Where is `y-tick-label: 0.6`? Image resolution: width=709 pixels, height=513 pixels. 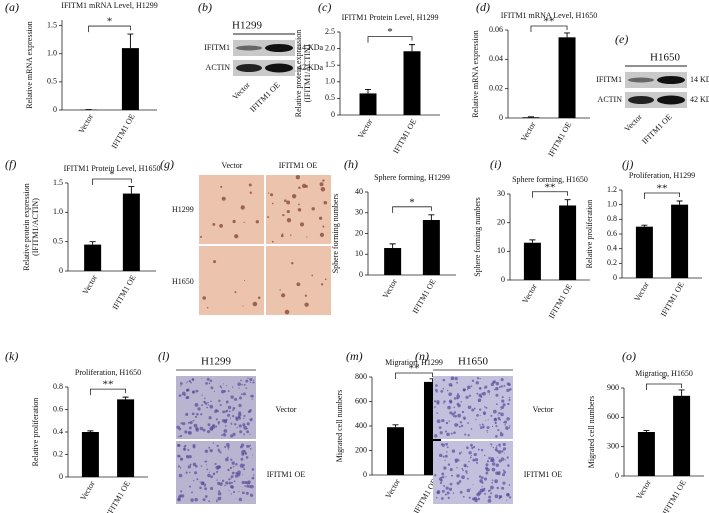 y-tick-label: 0.6 is located at coordinates (58, 408).